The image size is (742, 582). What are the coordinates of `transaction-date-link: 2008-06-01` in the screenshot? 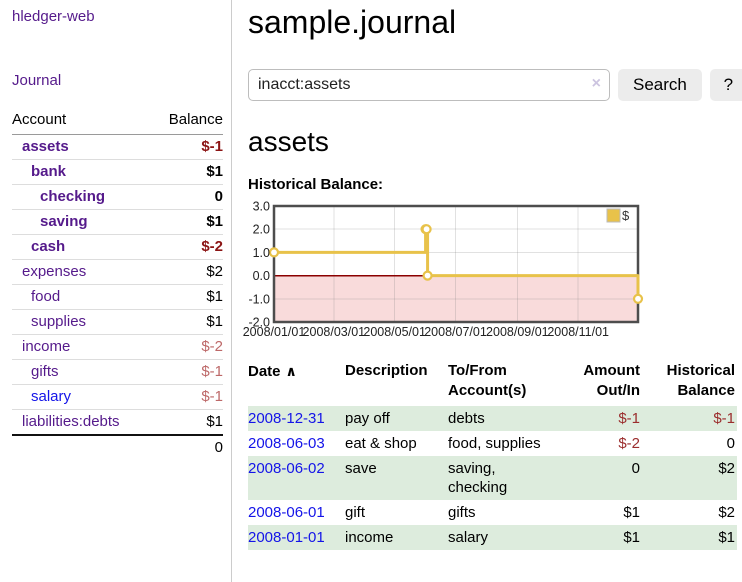 It's located at (286, 512).